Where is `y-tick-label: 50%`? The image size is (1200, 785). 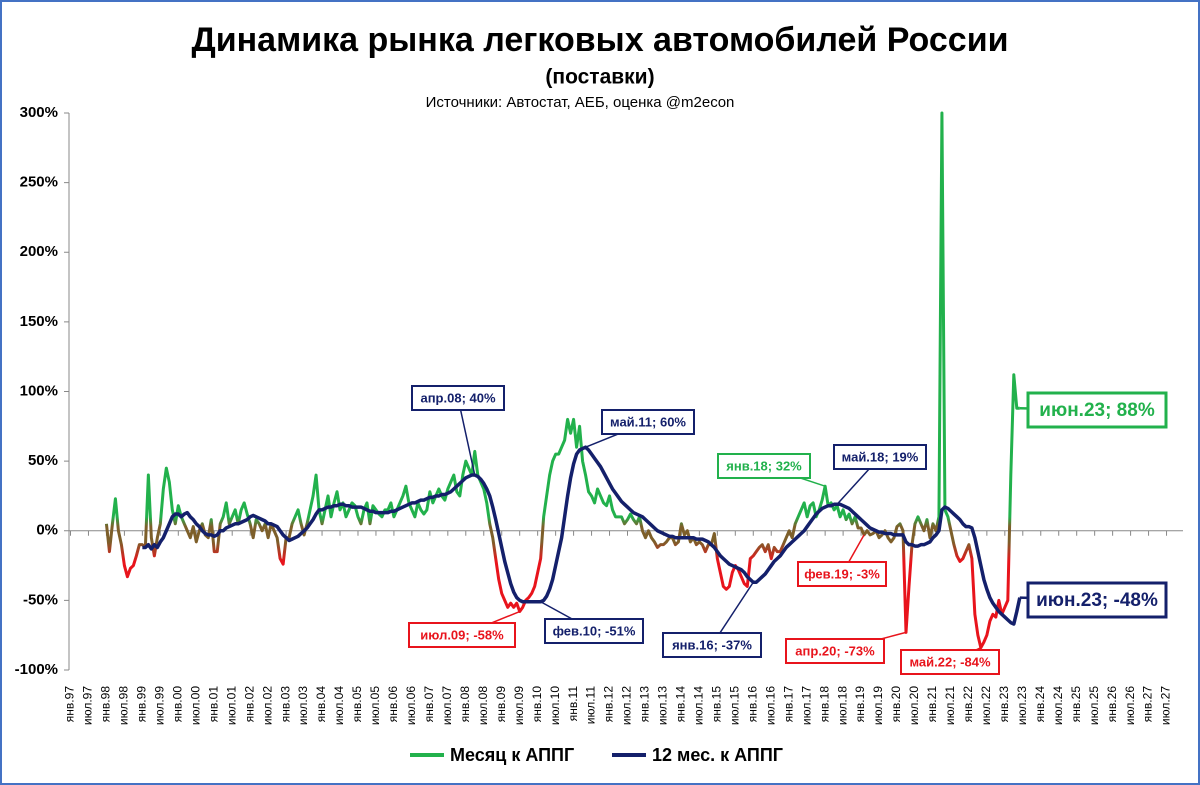 y-tick-label: 50% is located at coordinates (43, 460).